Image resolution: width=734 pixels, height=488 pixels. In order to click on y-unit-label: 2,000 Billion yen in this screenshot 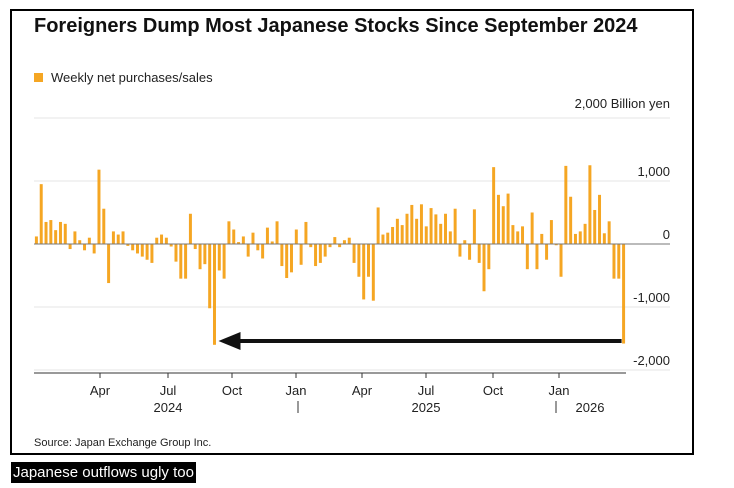, I will do `click(622, 103)`.